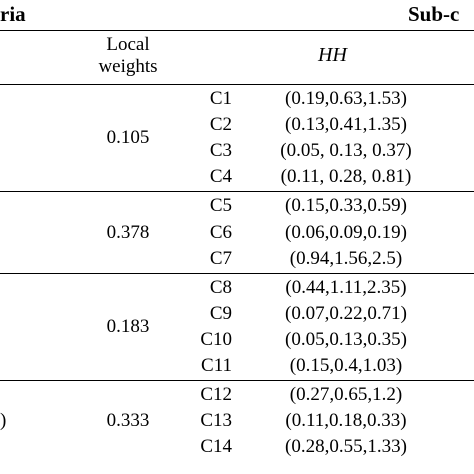 This screenshot has width=474, height=474. Describe the element at coordinates (434, 14) in the screenshot. I see `subcriteria-header: Sub-c` at that location.